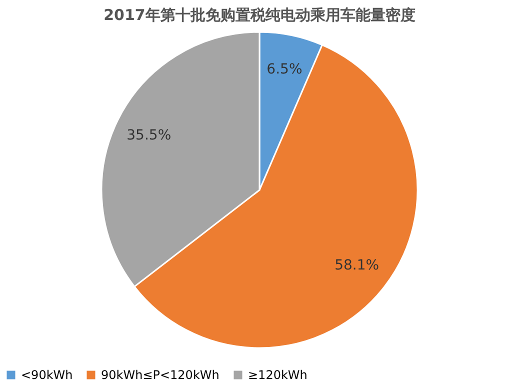 Image resolution: width=519 pixels, height=387 pixels. Describe the element at coordinates (47, 375) in the screenshot. I see `legend-label: <90kWh` at that location.